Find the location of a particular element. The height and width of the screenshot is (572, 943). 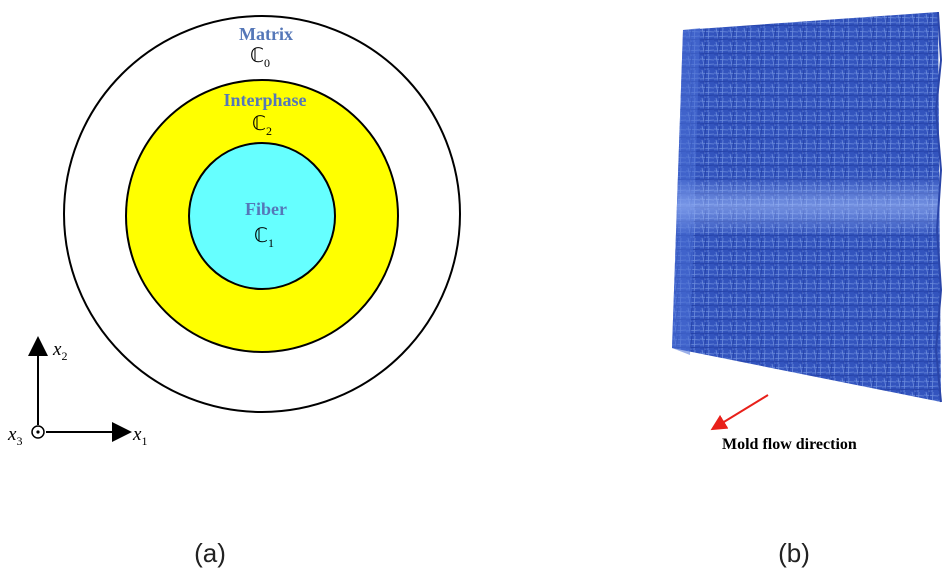

fiber-label: Fiber is located at coordinates (266, 209).